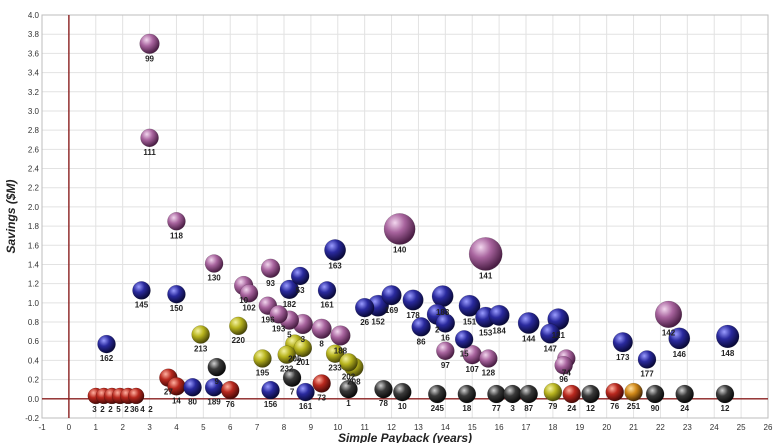  Describe the element at coordinates (32, 418) in the screenshot. I see `y-tick-label: -0.2` at that location.